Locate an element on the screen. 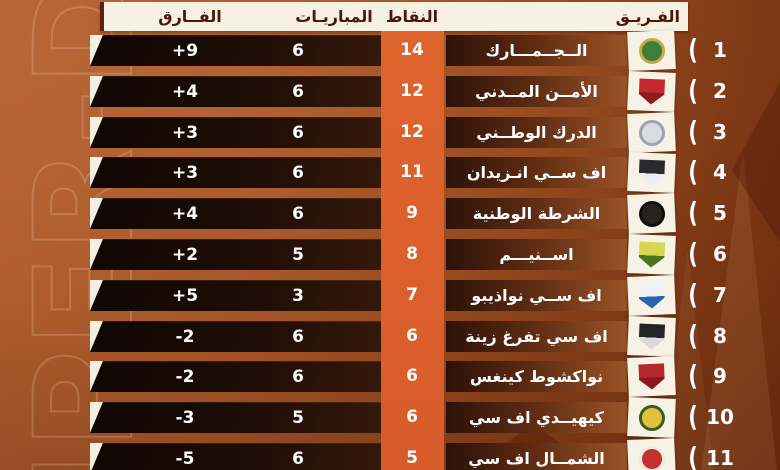 The image size is (780, 470). national-gendarmerie-club-crest is located at coordinates (651, 132).